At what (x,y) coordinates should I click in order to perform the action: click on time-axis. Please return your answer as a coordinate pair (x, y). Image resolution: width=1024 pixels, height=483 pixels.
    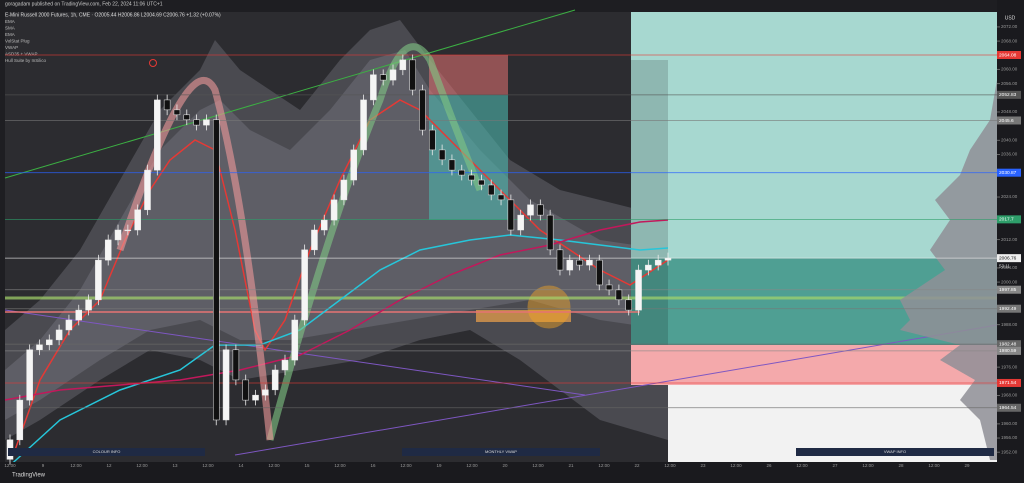
    Looking at the image, I should click on (512, 472).